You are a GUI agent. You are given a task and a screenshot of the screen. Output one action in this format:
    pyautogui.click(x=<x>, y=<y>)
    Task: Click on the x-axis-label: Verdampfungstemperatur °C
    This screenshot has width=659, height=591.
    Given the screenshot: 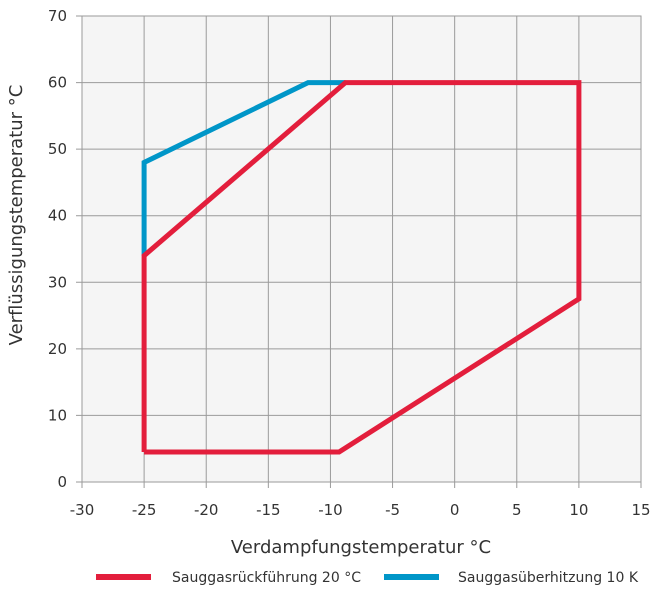 What is the action you would take?
    pyautogui.click(x=361, y=547)
    